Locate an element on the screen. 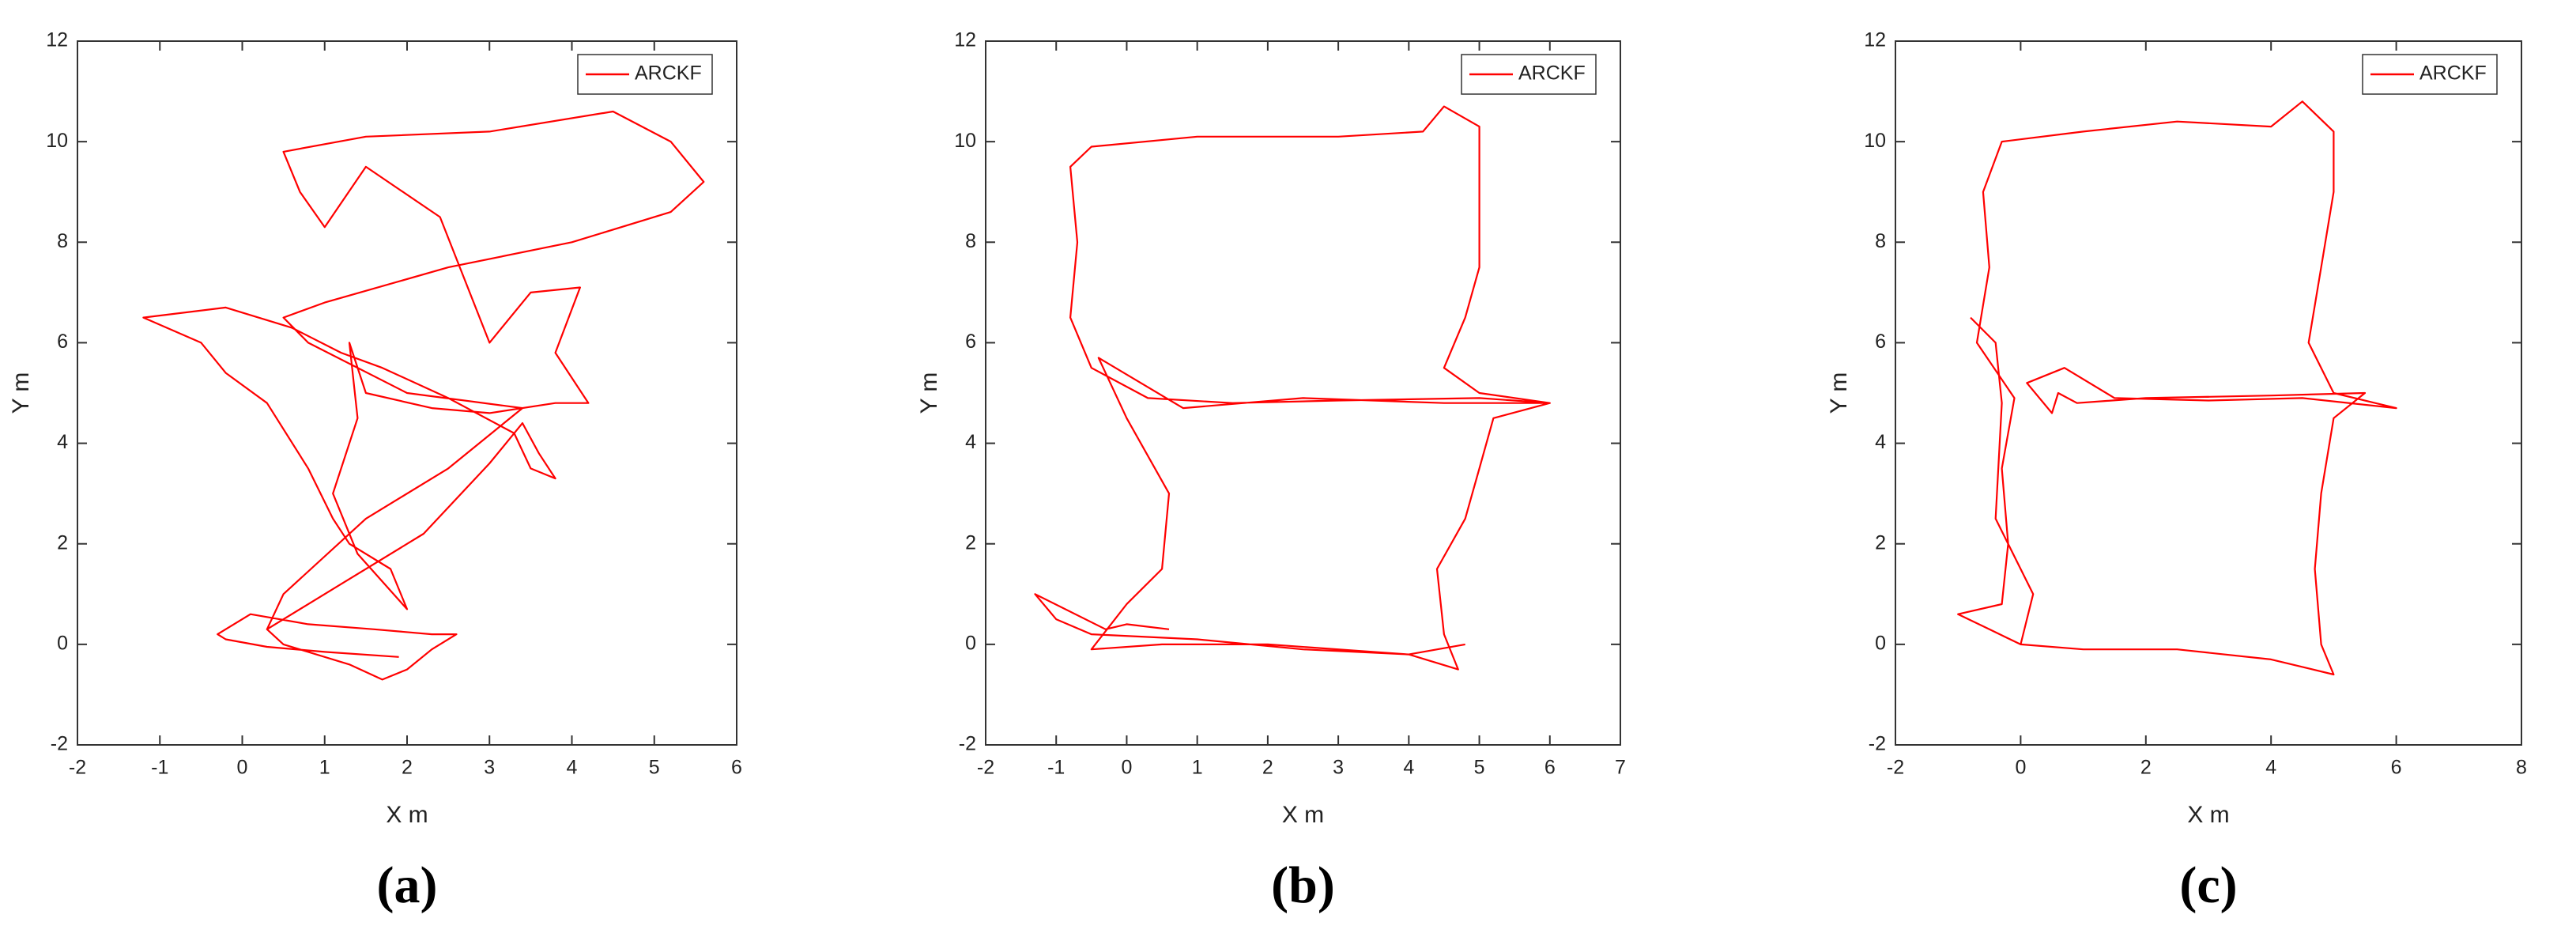 This screenshot has height=941, width=2576. panel-caption: (a) is located at coordinates (407, 885).